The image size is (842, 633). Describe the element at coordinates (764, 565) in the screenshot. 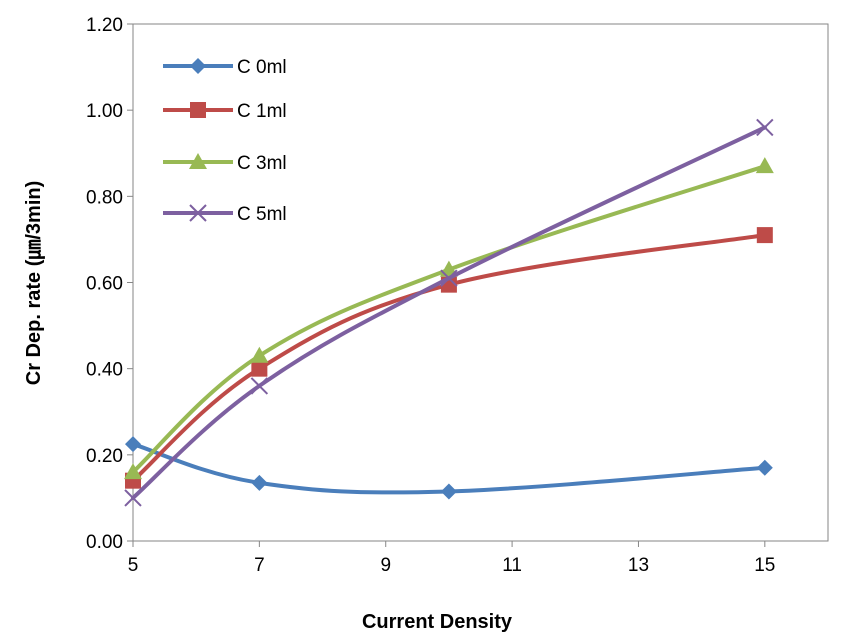

I see `x-tick-label: 15` at that location.